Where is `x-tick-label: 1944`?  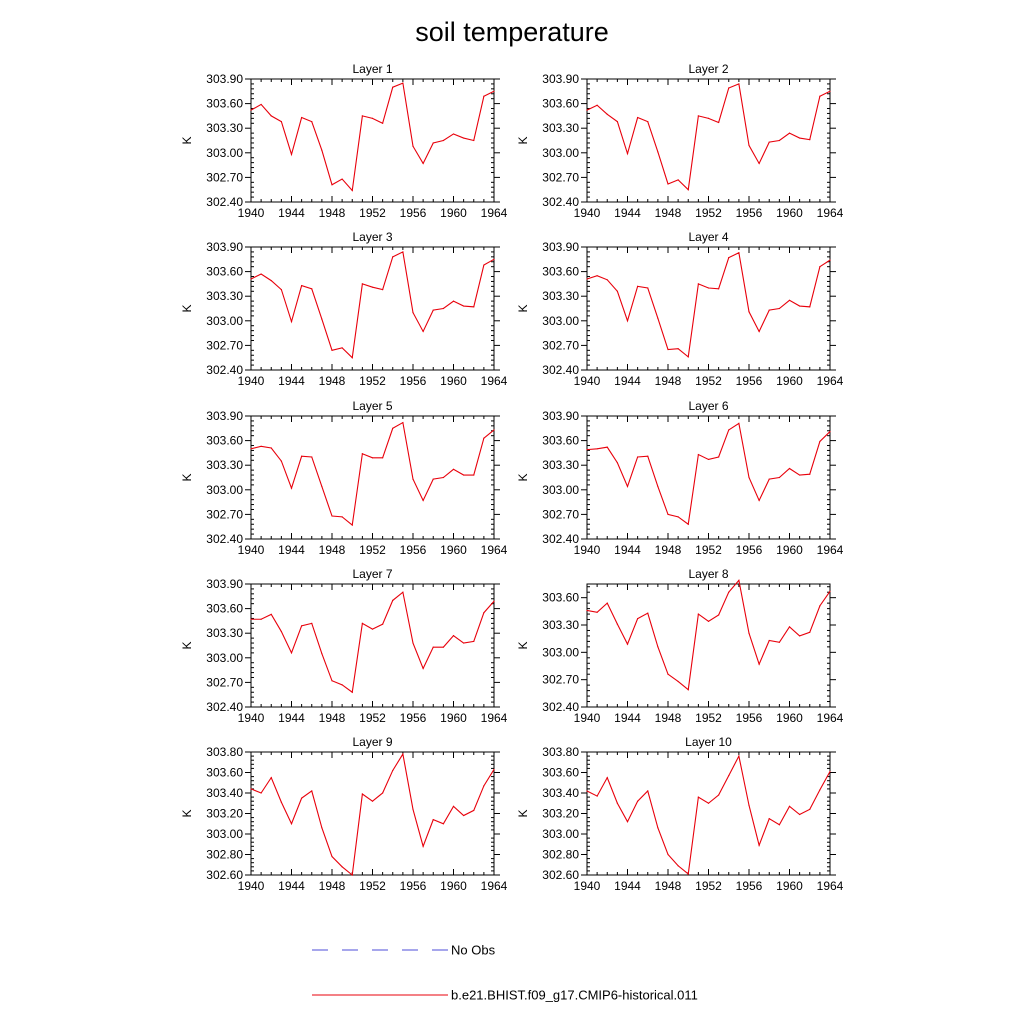 x-tick-label: 1944 is located at coordinates (291, 213).